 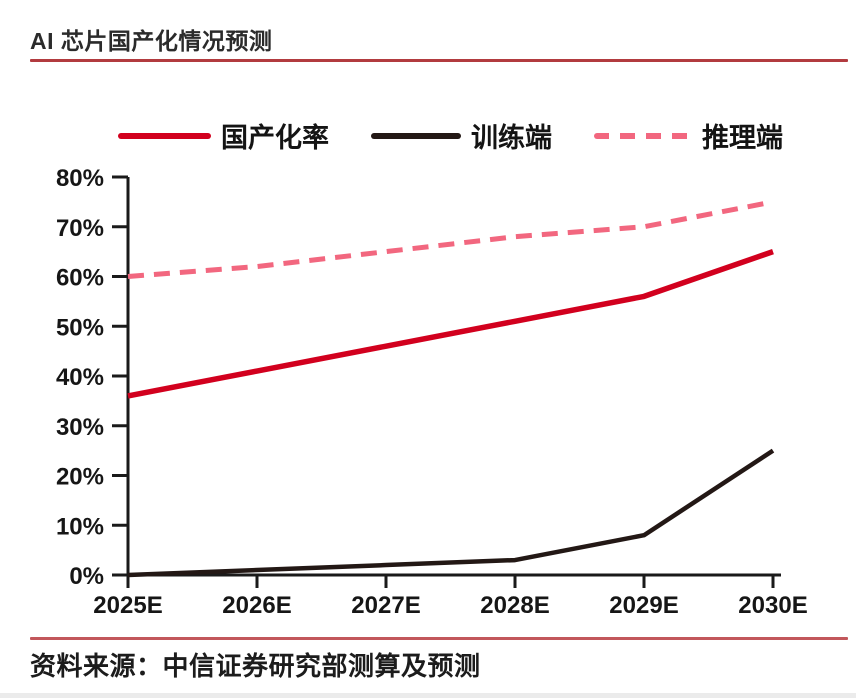 I want to click on y-tick-label: 80%, so click(x=80, y=178).